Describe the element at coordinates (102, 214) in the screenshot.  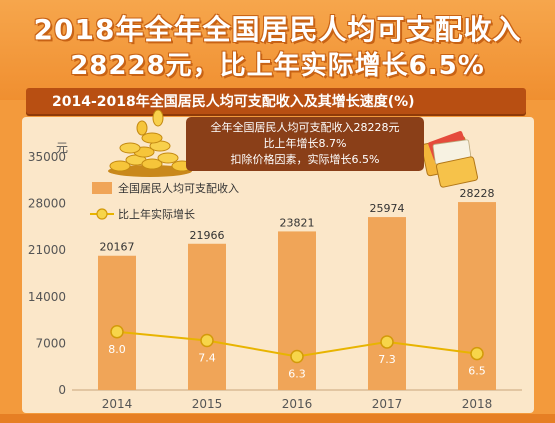
I see `legend-line-marker` at that location.